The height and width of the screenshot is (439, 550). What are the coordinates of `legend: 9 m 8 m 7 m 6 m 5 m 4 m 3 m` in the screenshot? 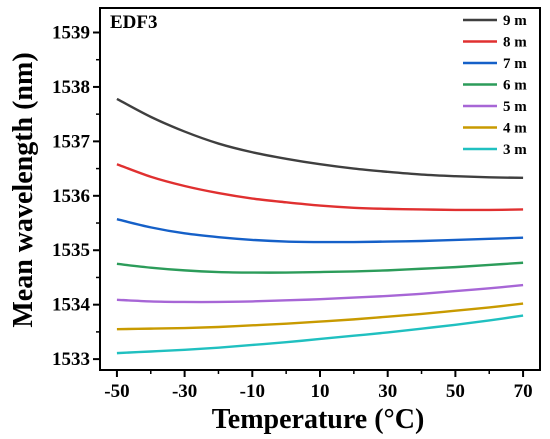 It's located at (495, 85).